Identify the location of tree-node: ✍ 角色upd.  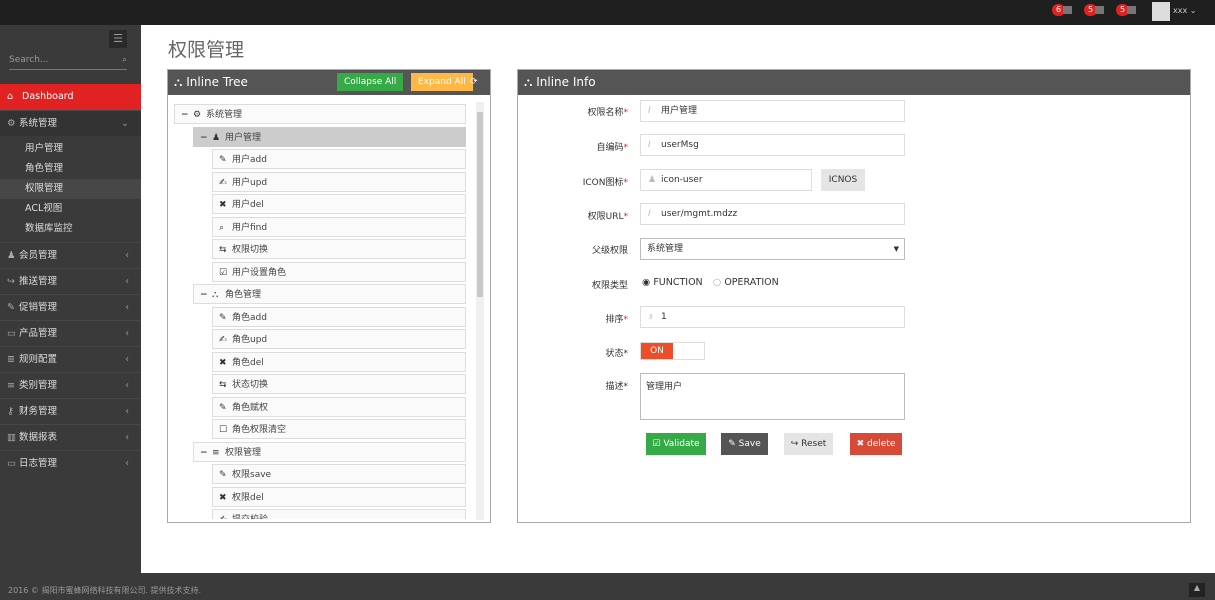
(339, 339).